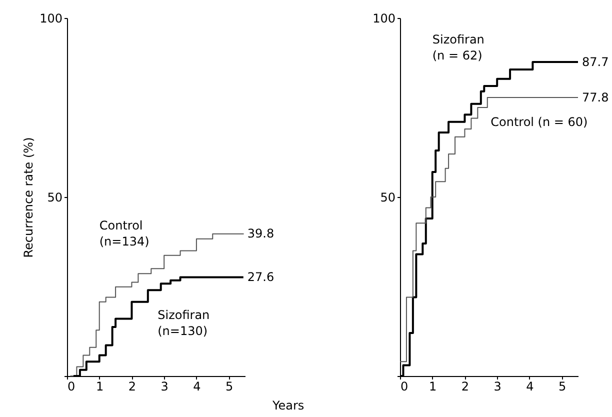  Describe the element at coordinates (539, 121) in the screenshot. I see `series-label: Control (n = 60)` at that location.